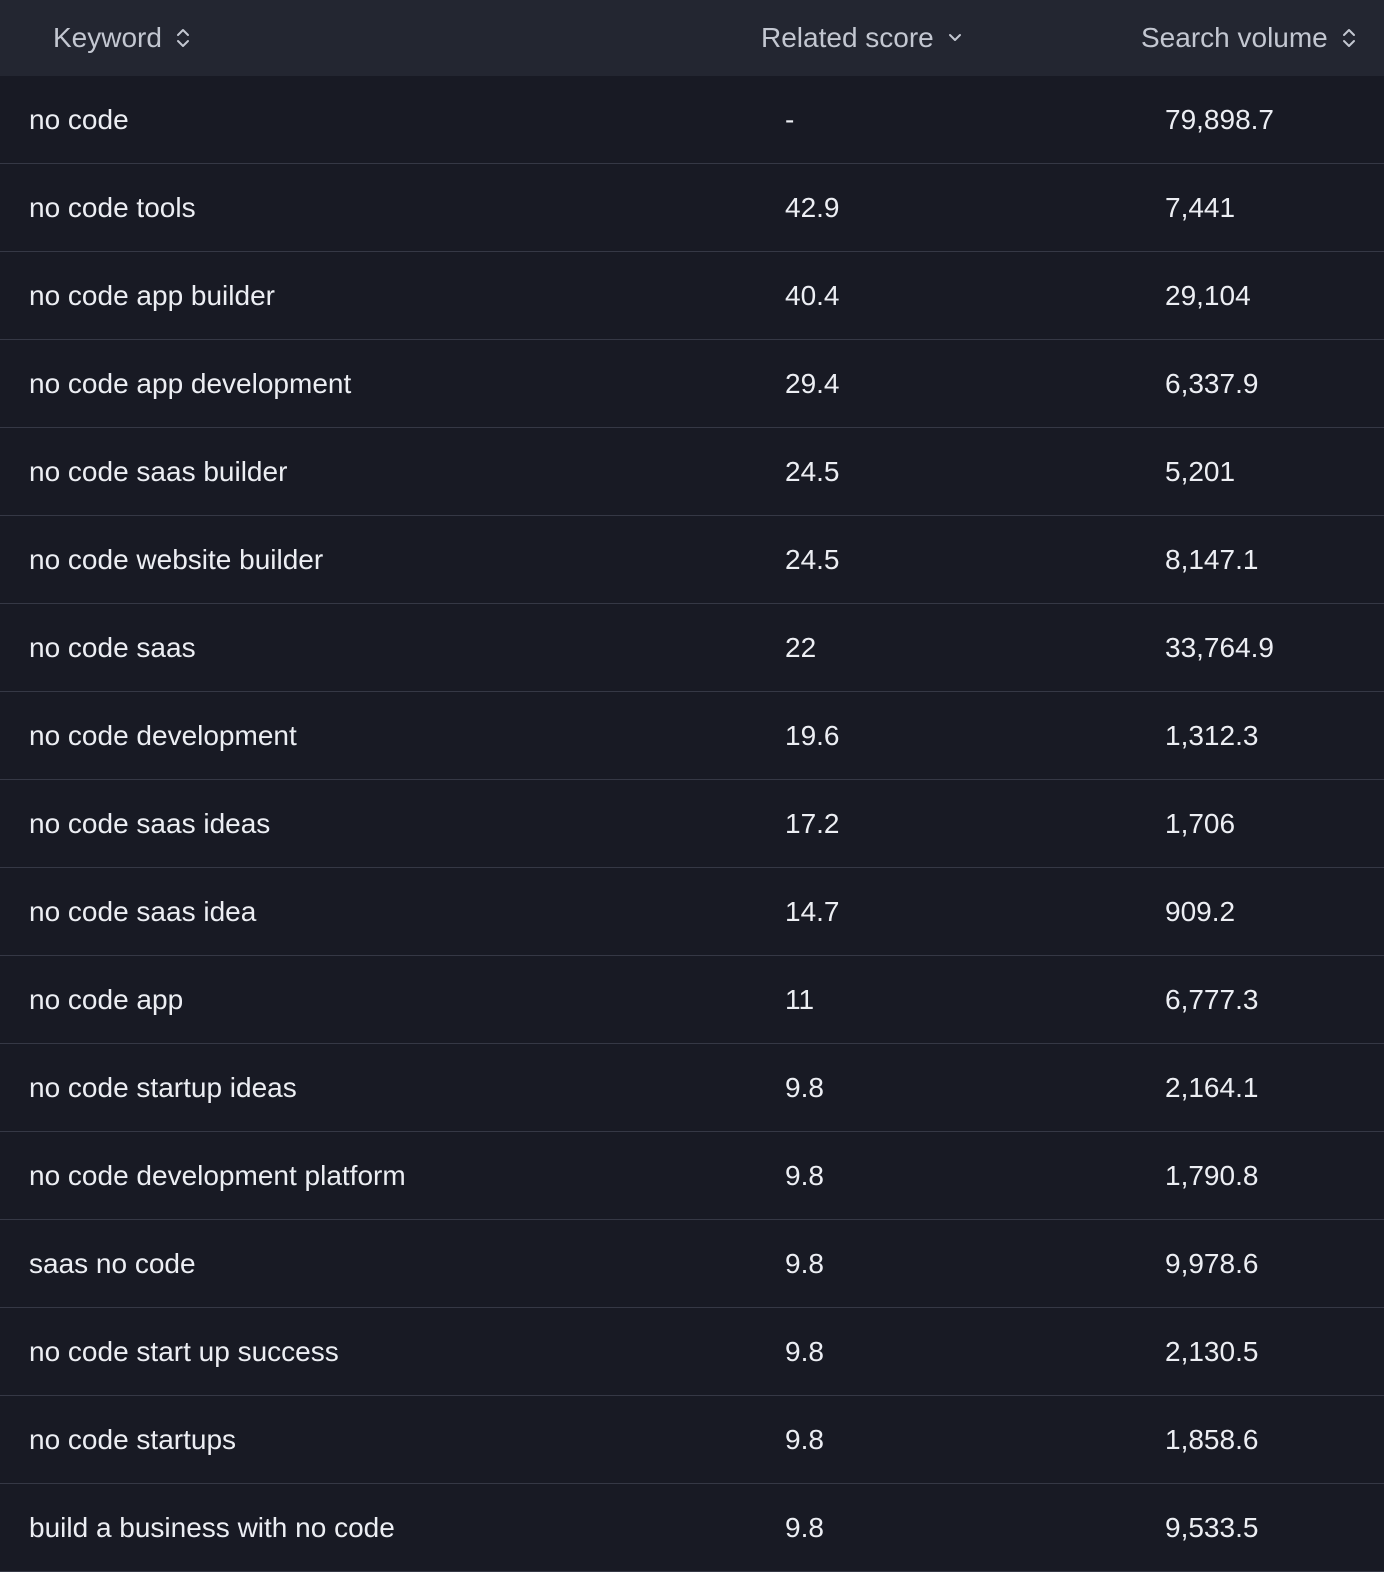 This screenshot has height=1572, width=1384. Describe the element at coordinates (812, 735) in the screenshot. I see `related-score-cell: 19.6` at that location.